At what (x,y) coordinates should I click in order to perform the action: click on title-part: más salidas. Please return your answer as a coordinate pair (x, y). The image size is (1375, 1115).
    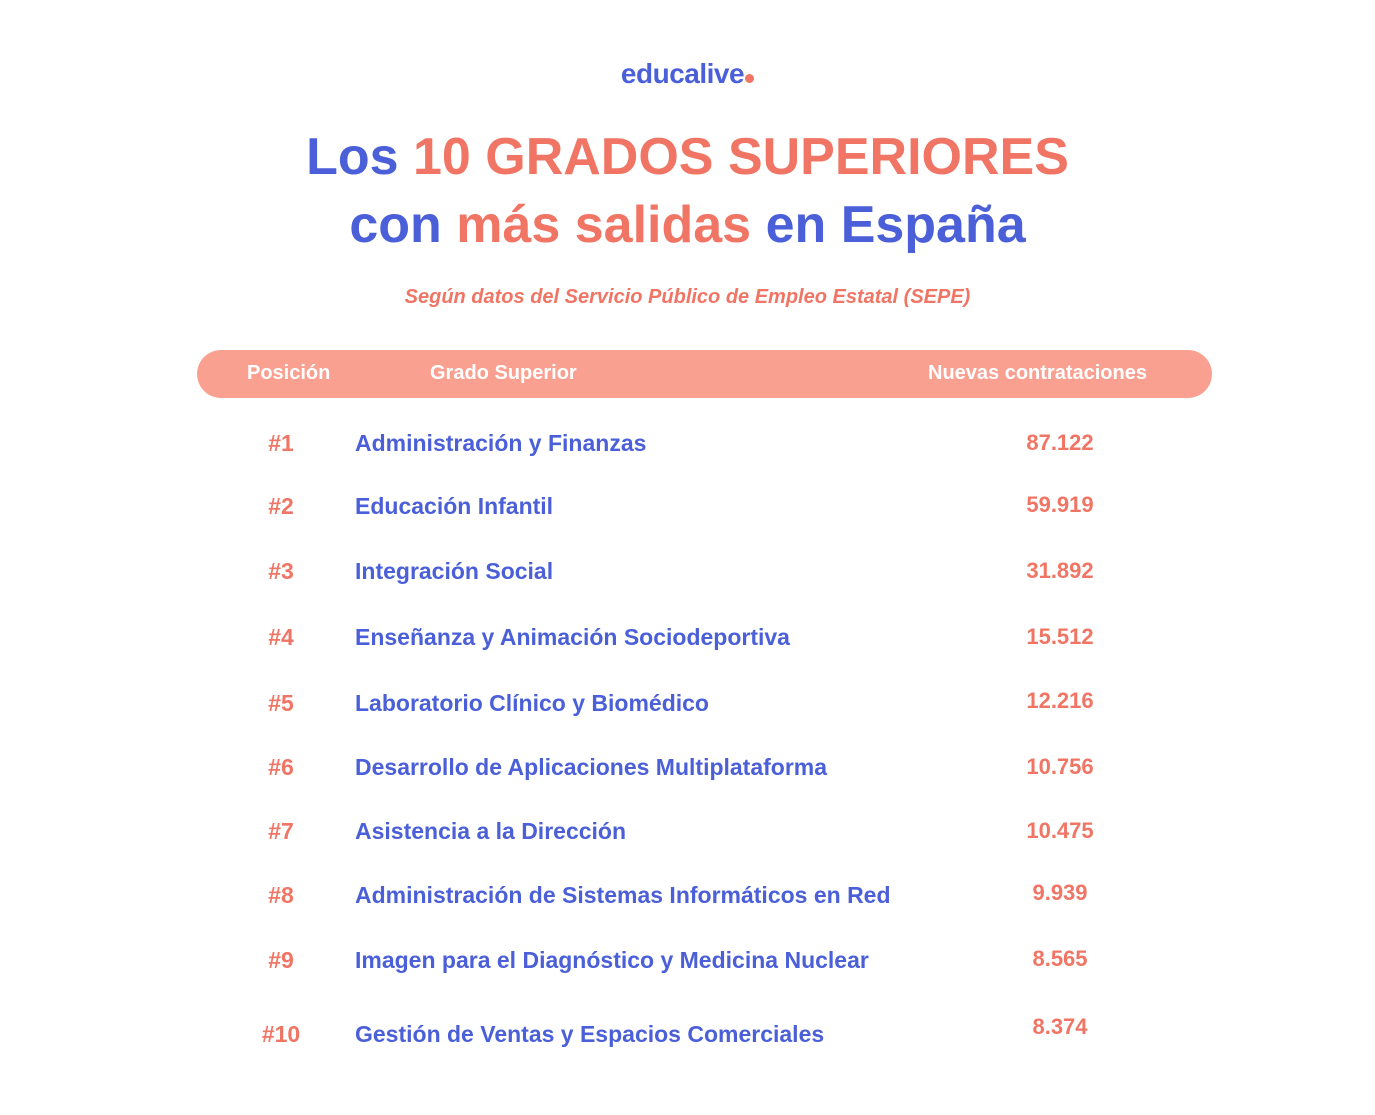
    Looking at the image, I should click on (604, 225).